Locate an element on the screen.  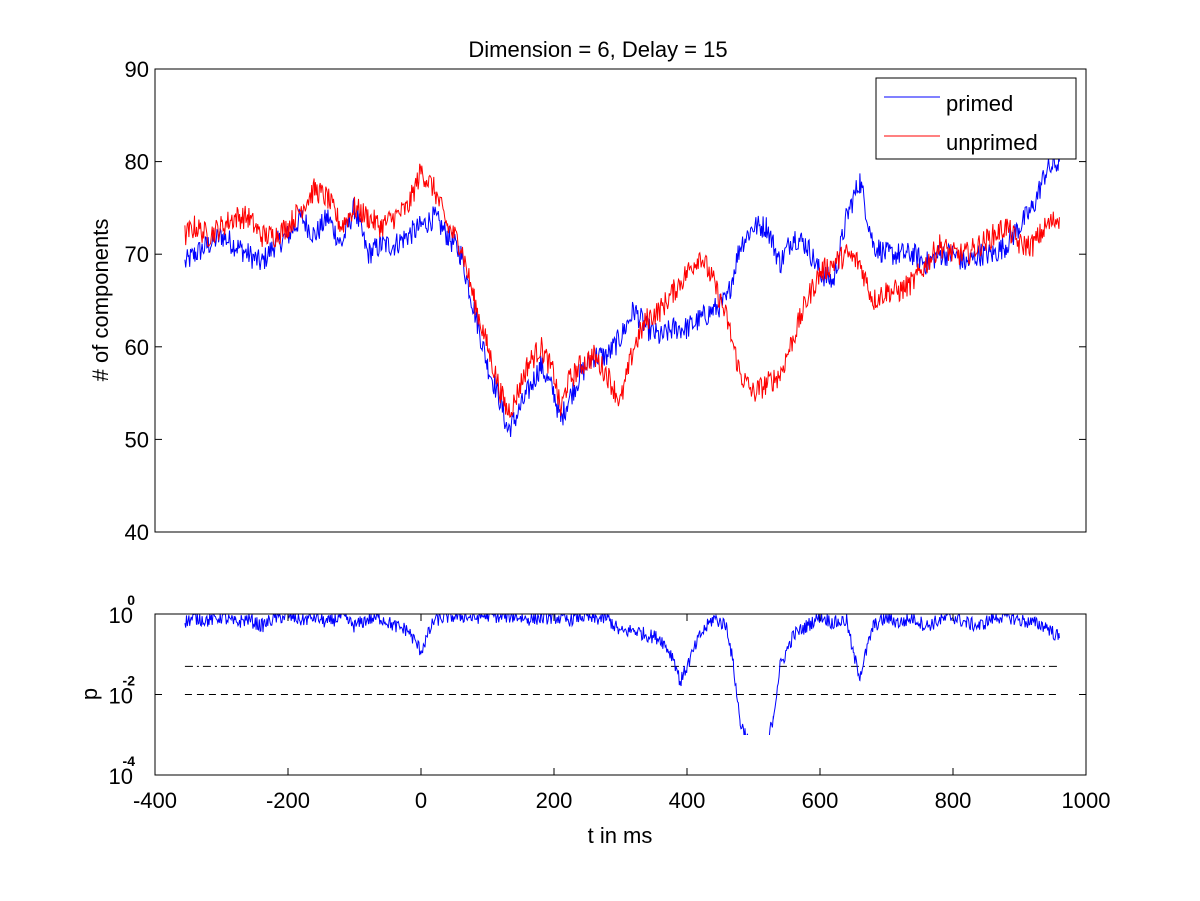
chart-title: Dimension = 6, Delay = 15 is located at coordinates (597, 49).